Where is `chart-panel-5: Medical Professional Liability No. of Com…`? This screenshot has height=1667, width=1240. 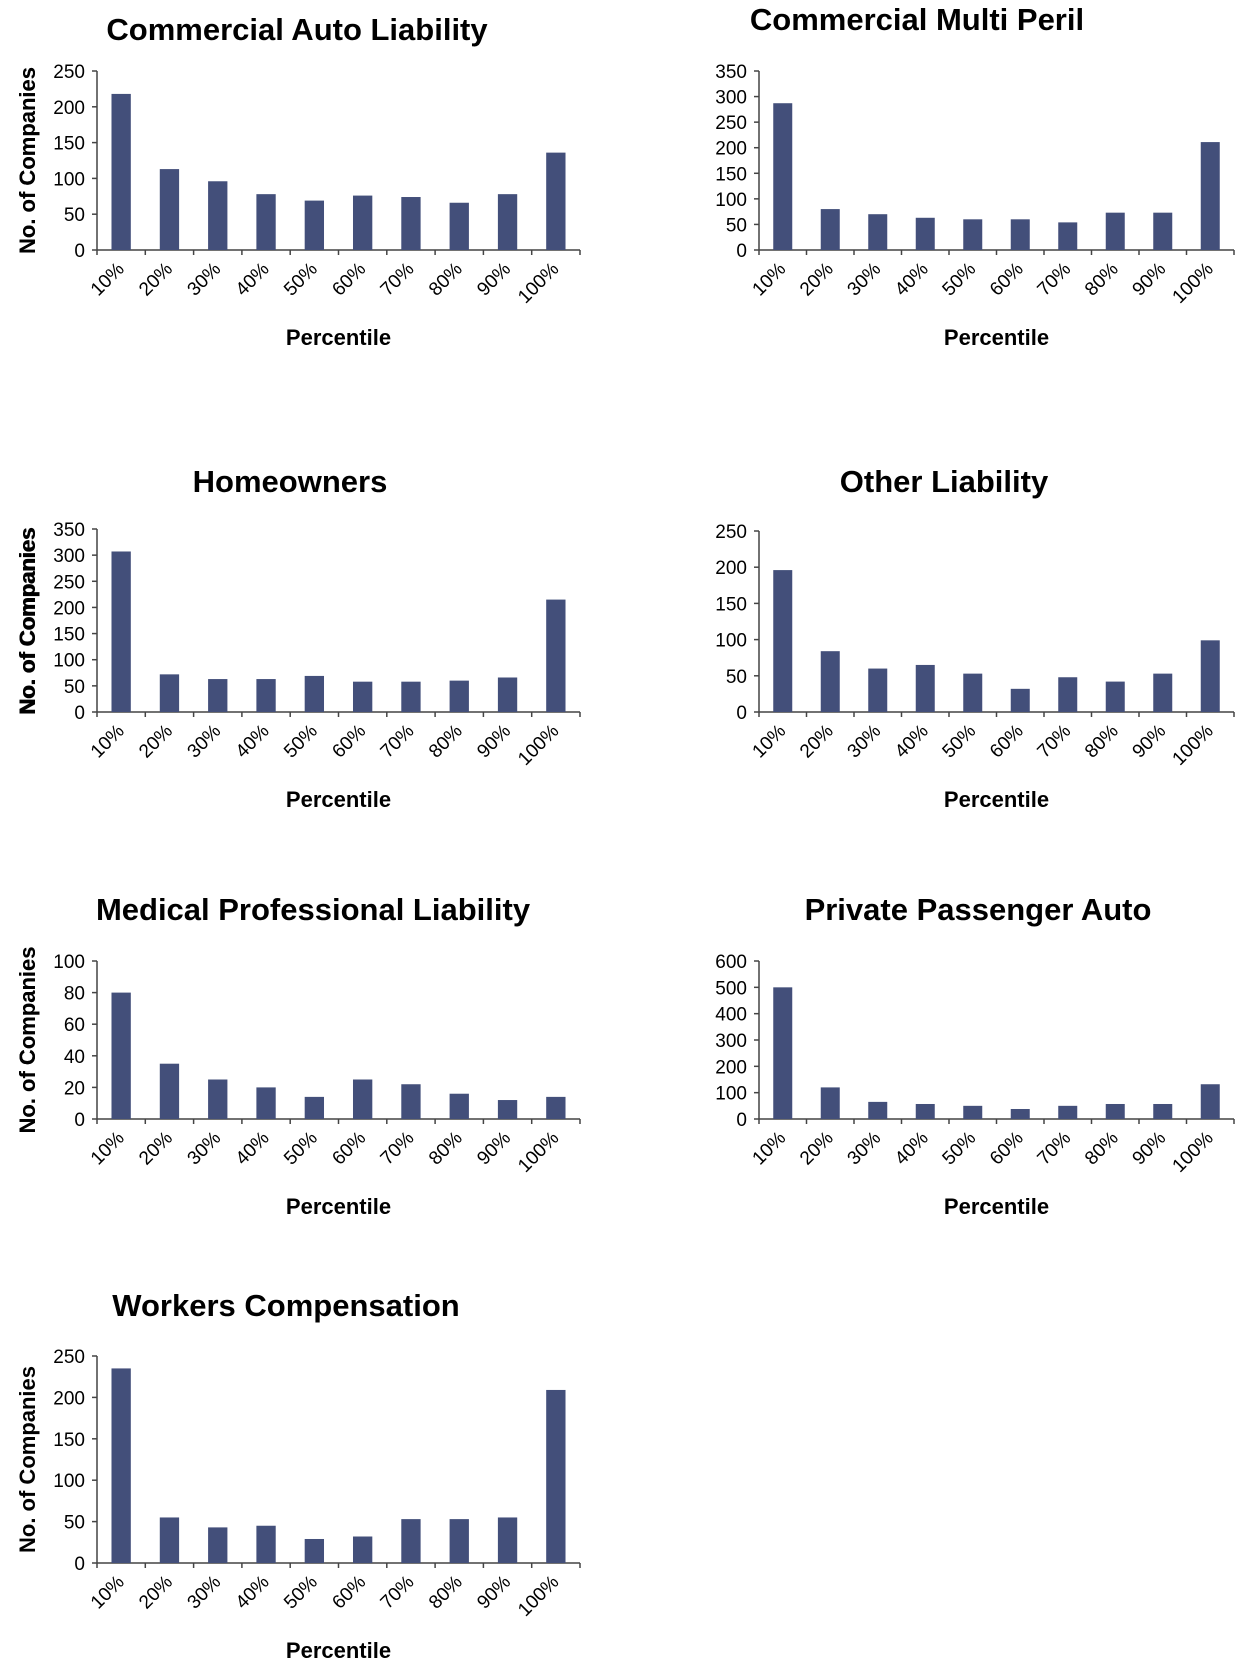
chart-panel-5: Medical Professional Liability No. of Com… is located at coordinates (298, 1055).